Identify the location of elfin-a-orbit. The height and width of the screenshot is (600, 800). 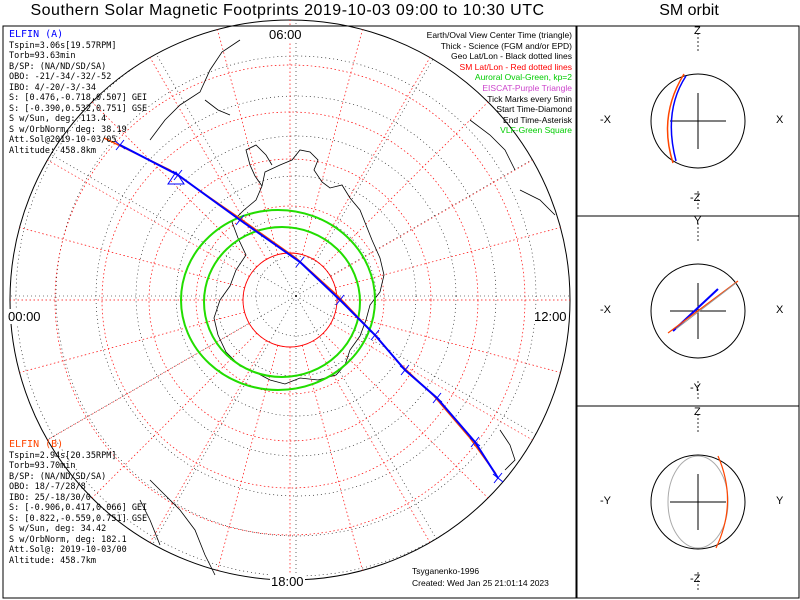
(678, 118).